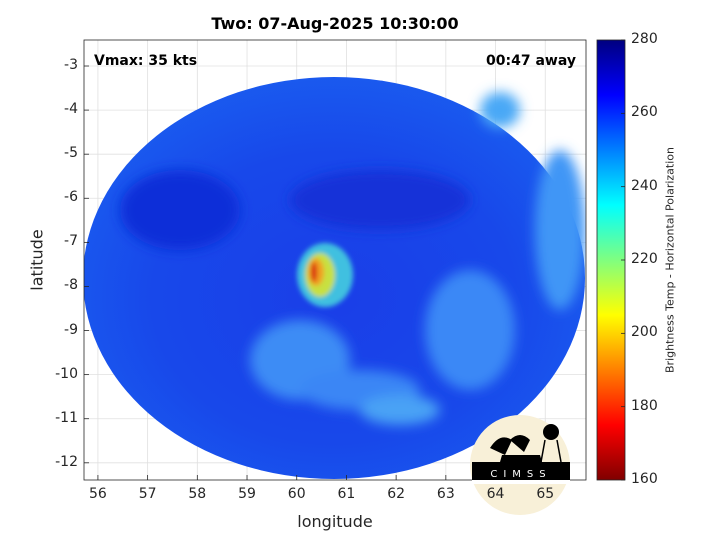  What do you see at coordinates (644, 112) in the screenshot?
I see `colorbar-tick-label: 260` at bounding box center [644, 112].